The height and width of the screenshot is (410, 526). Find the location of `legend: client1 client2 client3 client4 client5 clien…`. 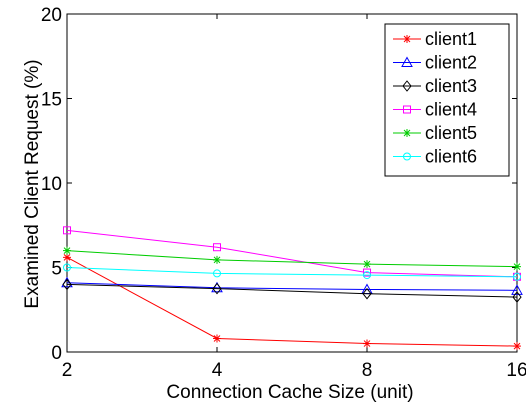

legend: client1 client2 client3 client4 client5 clien… is located at coordinates (447, 100).